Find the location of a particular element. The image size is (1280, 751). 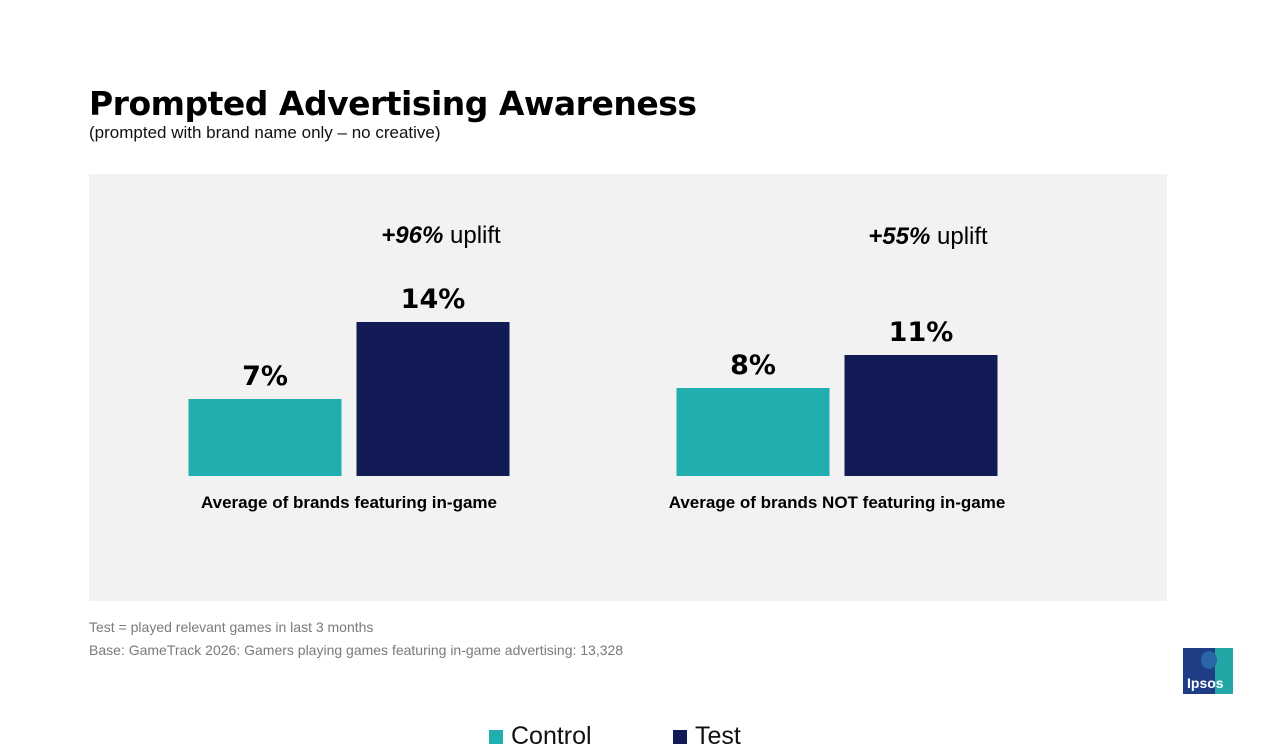

data-label-control-0: 7% is located at coordinates (265, 376).